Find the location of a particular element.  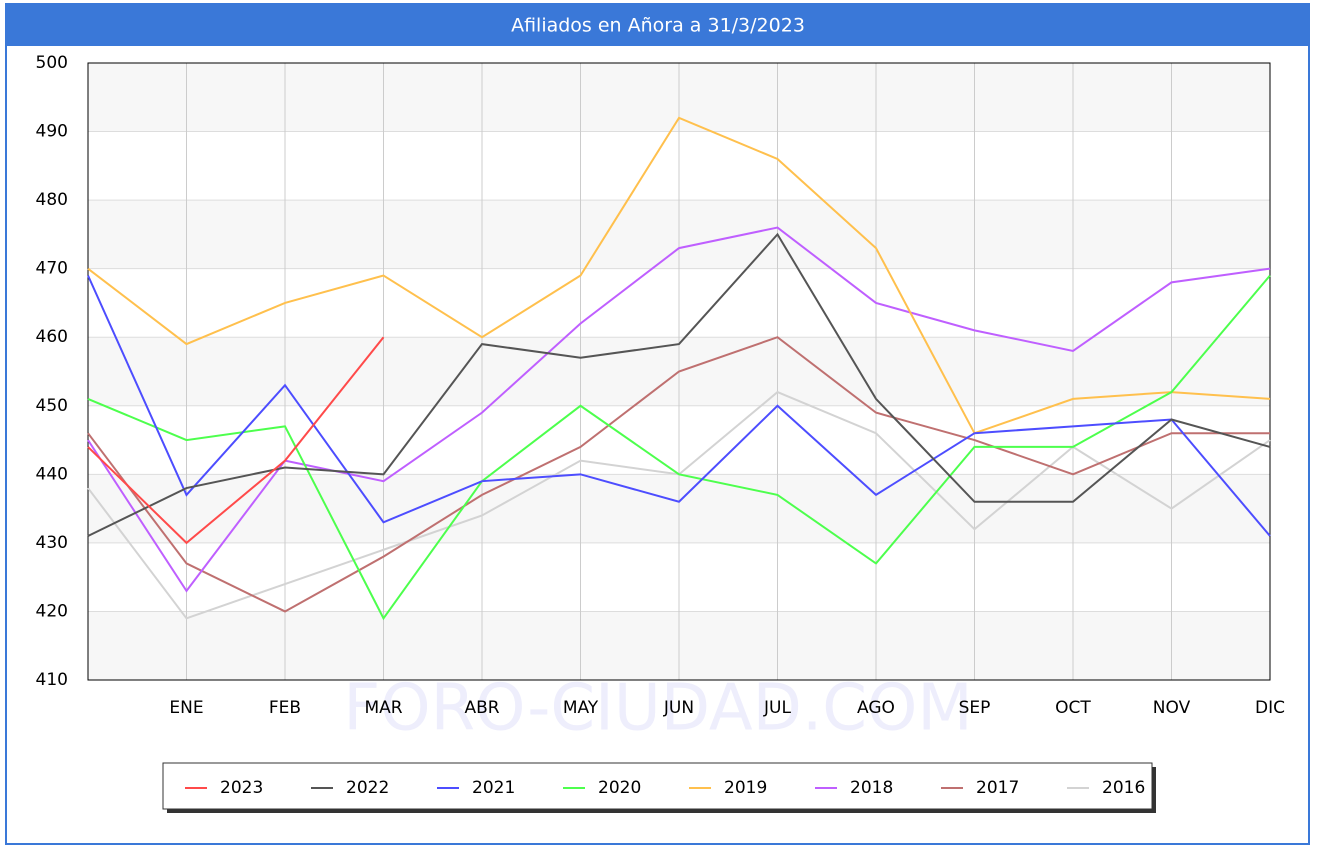

series-line is located at coordinates (236, 440).